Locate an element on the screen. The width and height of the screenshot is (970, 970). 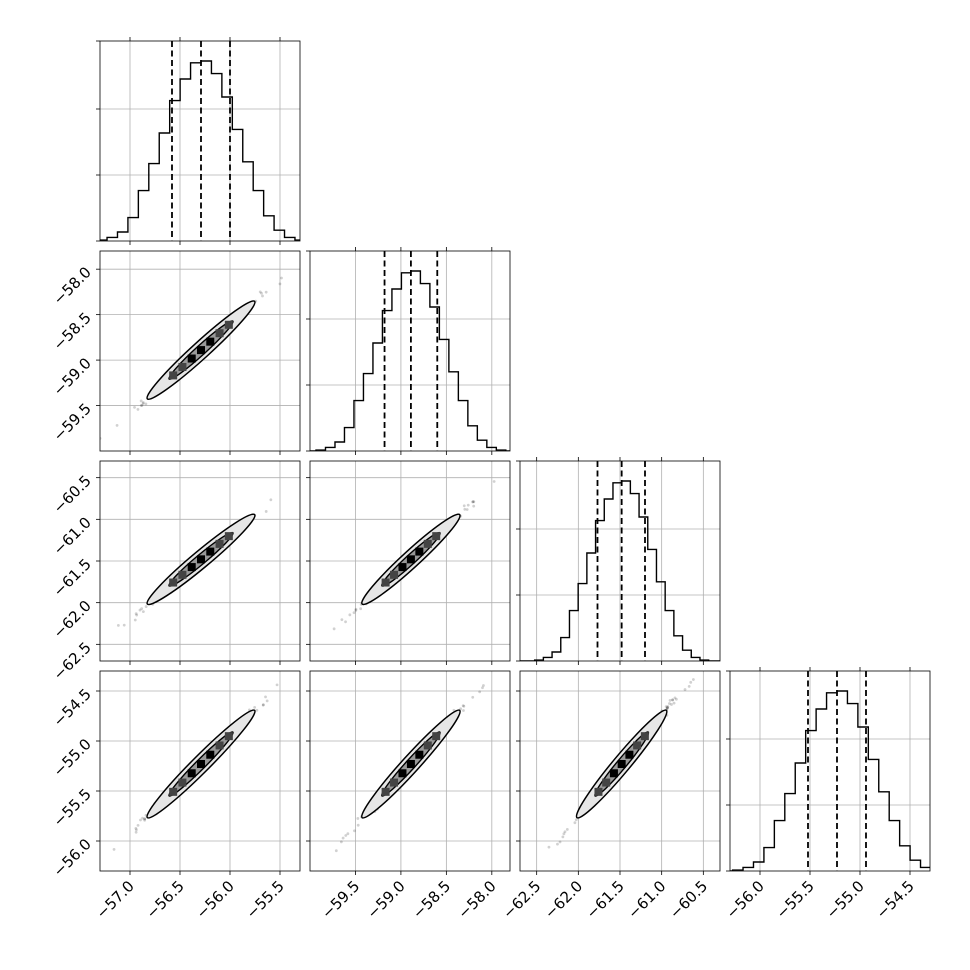
y-tick-label: −60.5 is located at coordinates (72, 494).